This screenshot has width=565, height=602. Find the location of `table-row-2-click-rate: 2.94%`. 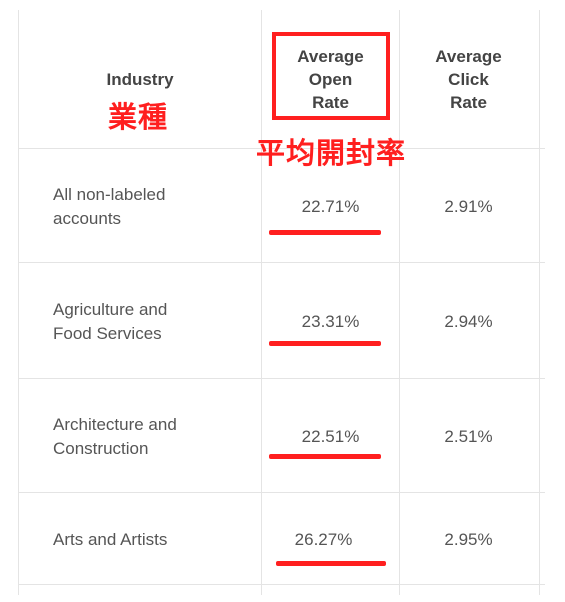

table-row-2-click-rate: 2.94% is located at coordinates (468, 321).